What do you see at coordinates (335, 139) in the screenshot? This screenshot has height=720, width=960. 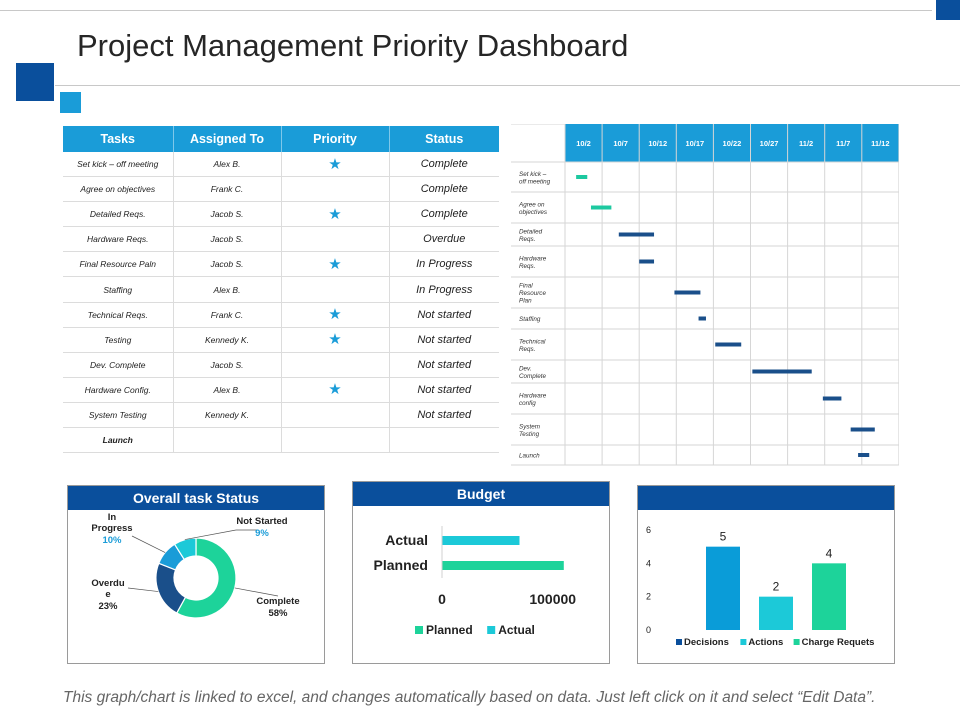 I see `header-priority: Priority` at bounding box center [335, 139].